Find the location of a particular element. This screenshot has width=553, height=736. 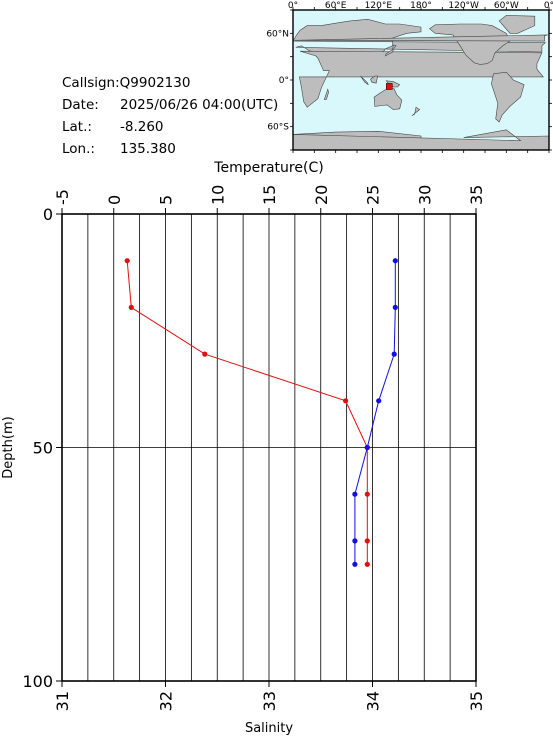

map-lat-label: 60°N is located at coordinates (277, 34).